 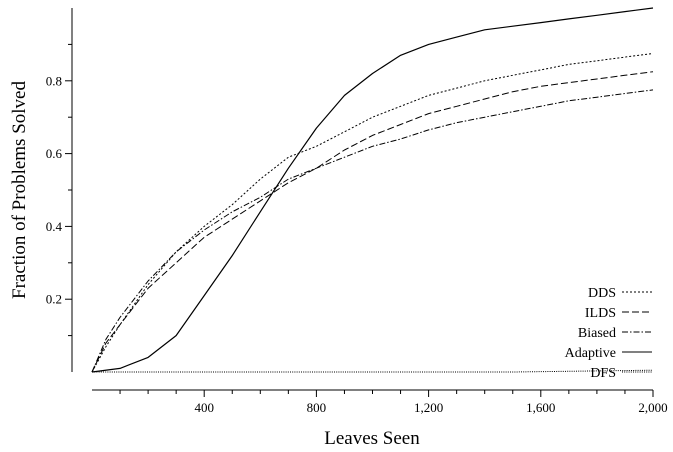 I want to click on x-tick-label: 2,000, so click(x=652, y=407).